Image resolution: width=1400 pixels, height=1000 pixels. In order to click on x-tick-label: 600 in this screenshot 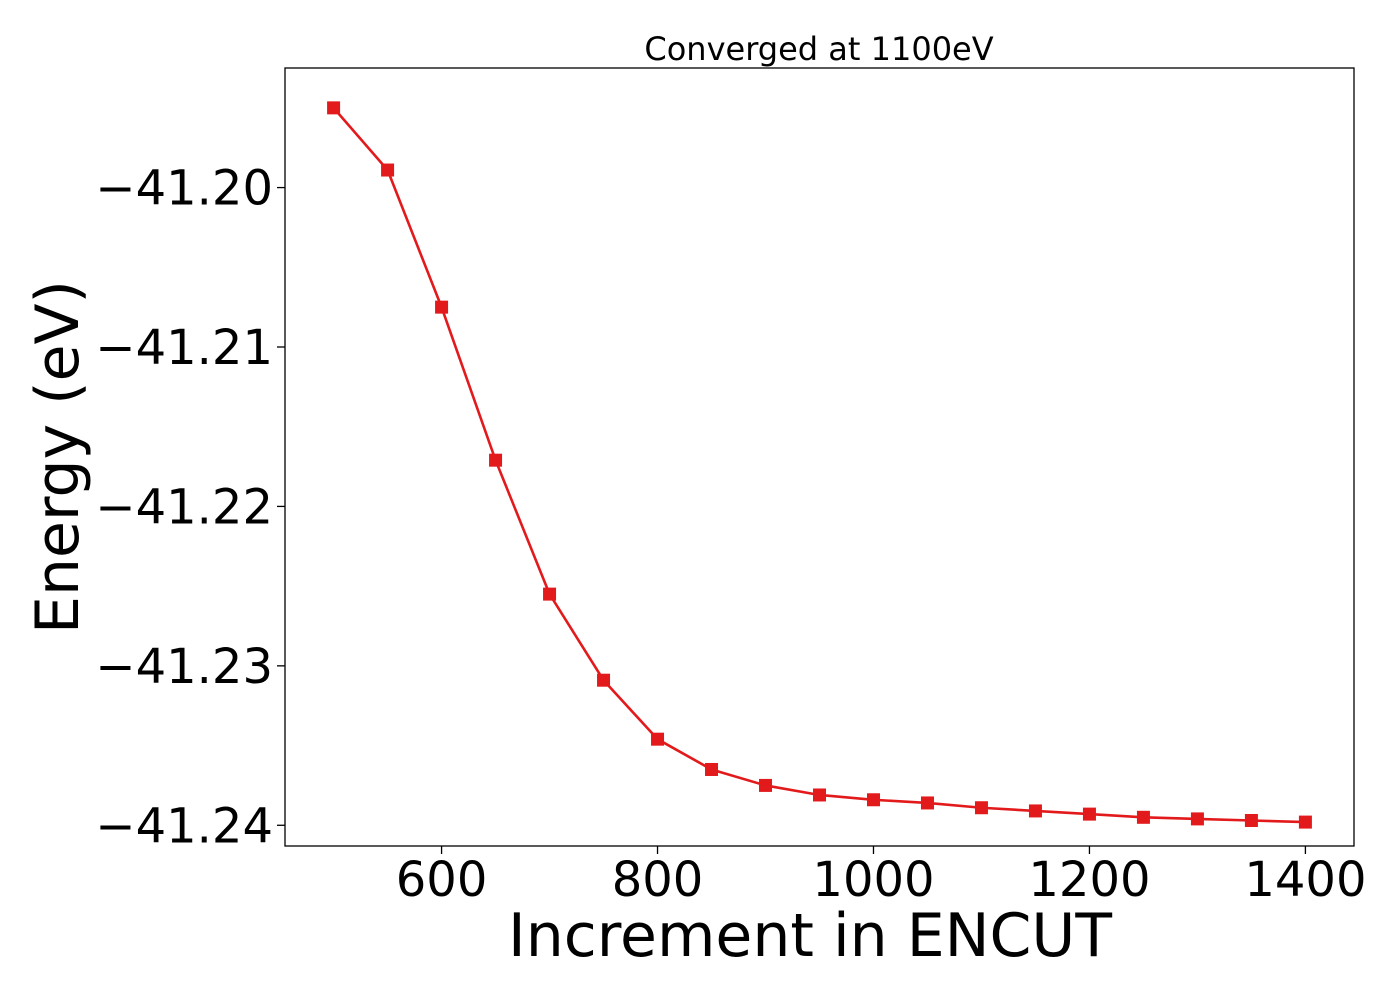, I will do `click(442, 880)`.